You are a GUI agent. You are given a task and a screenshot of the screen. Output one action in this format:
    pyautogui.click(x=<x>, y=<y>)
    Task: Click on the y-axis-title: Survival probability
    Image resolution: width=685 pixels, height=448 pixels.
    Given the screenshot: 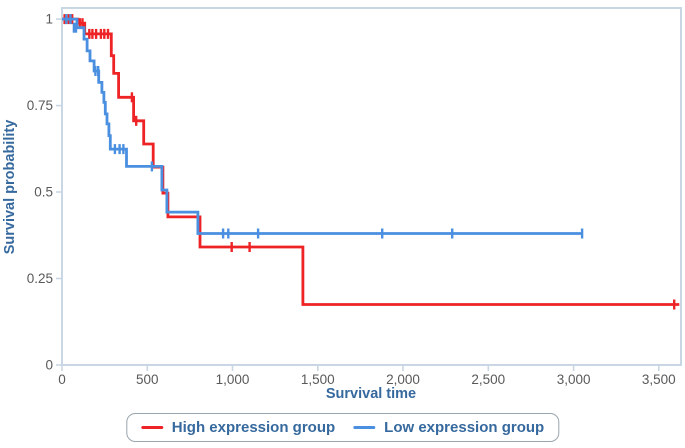 What is the action you would take?
    pyautogui.click(x=10, y=187)
    